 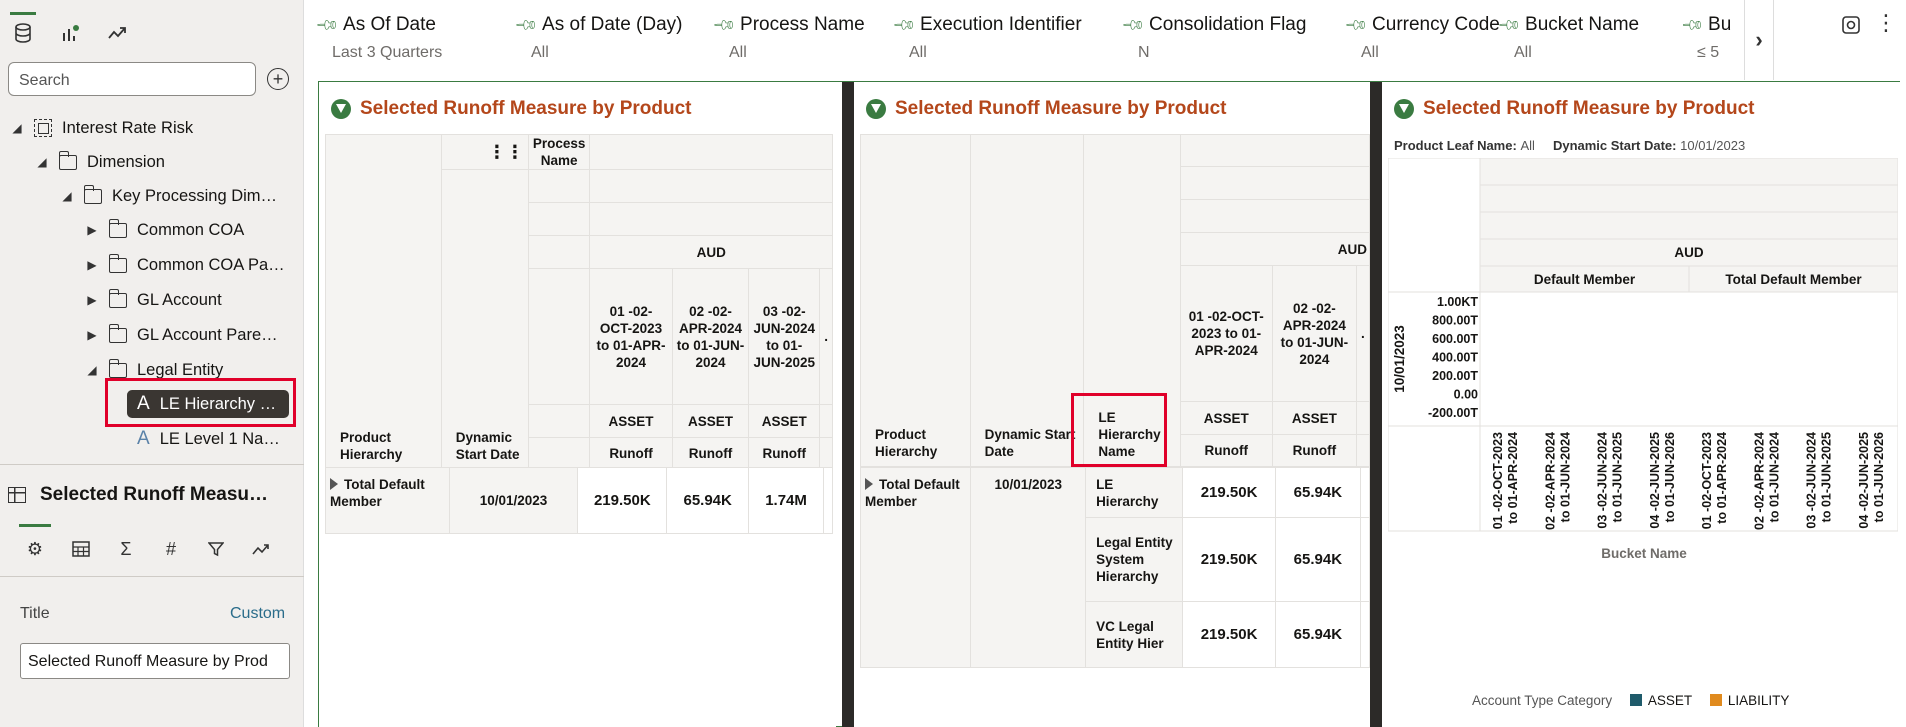 I want to click on col-header-product: Product Hierarchy, so click(x=383, y=302).